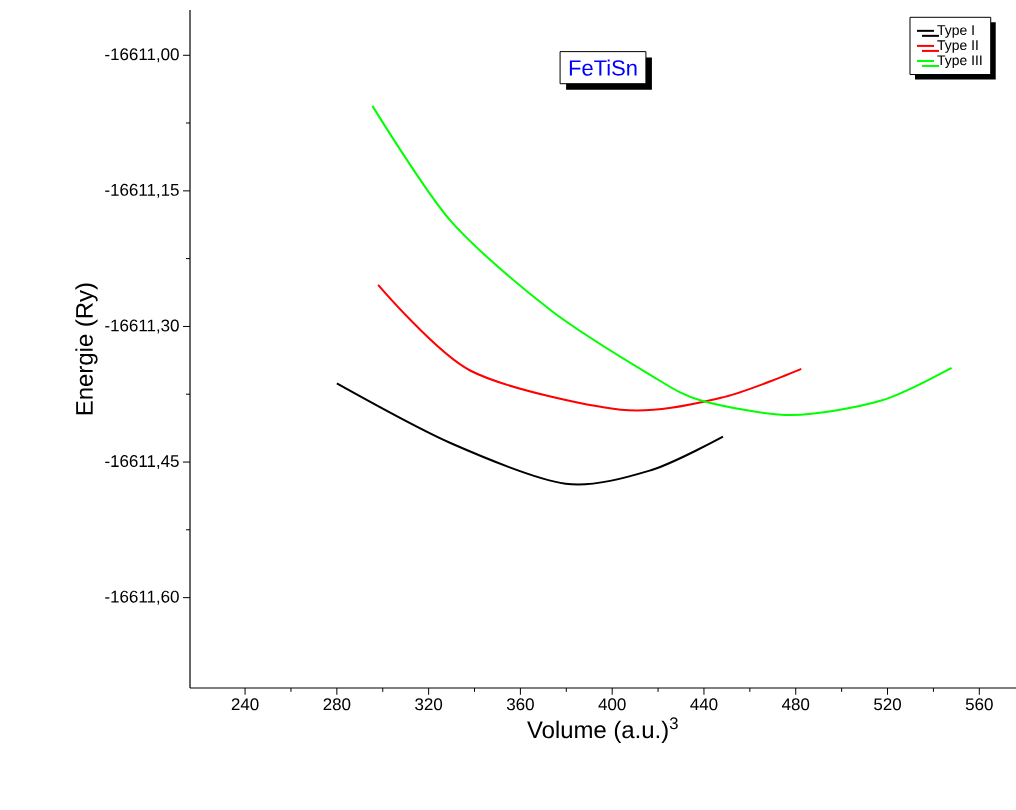 The image size is (1016, 810). Describe the element at coordinates (142, 190) in the screenshot. I see `y-tick-label: -16611,15` at that location.